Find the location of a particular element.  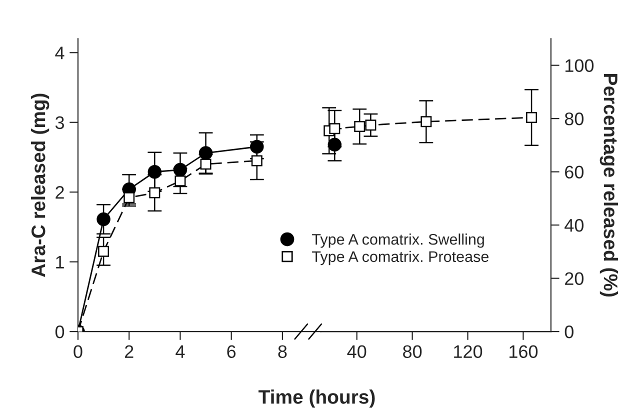

x-tick-label: 40 is located at coordinates (356, 351).